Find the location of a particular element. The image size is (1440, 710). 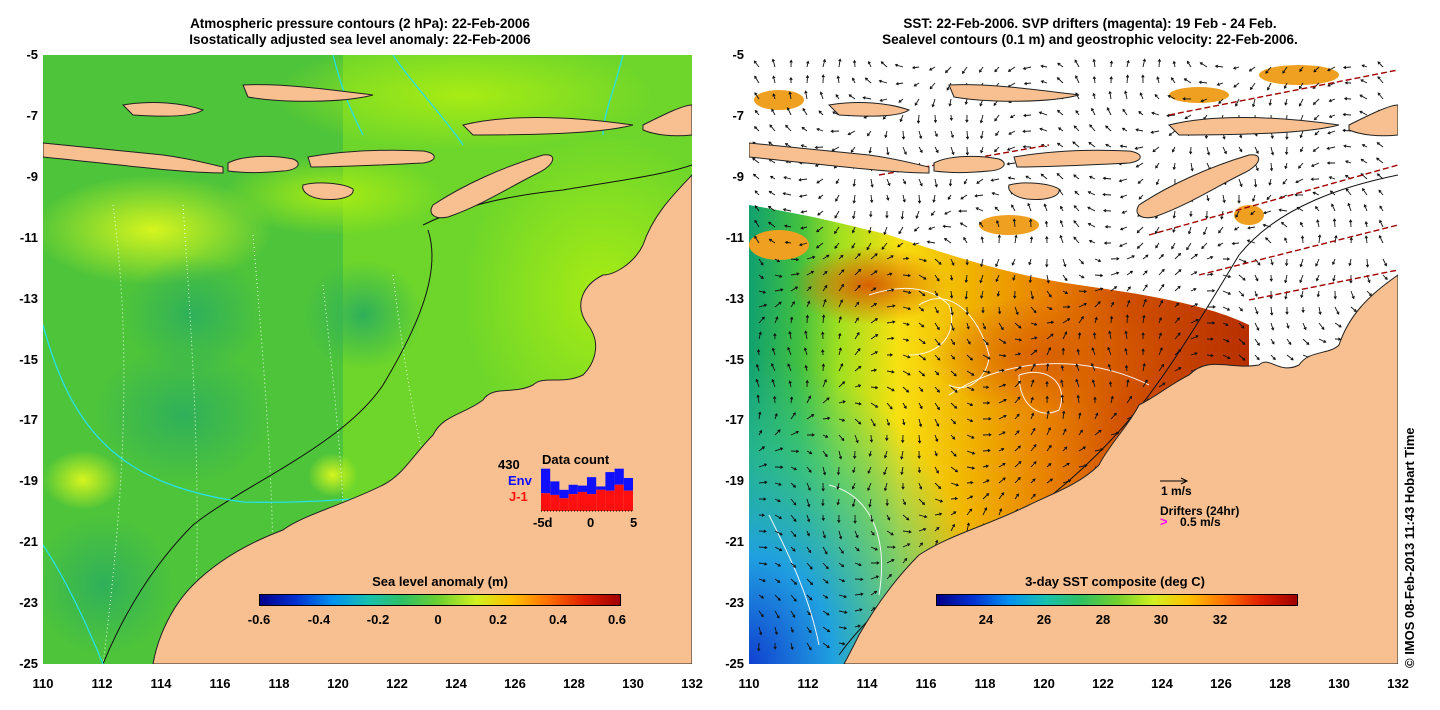

right-xlabel: 120 is located at coordinates (1044, 683).